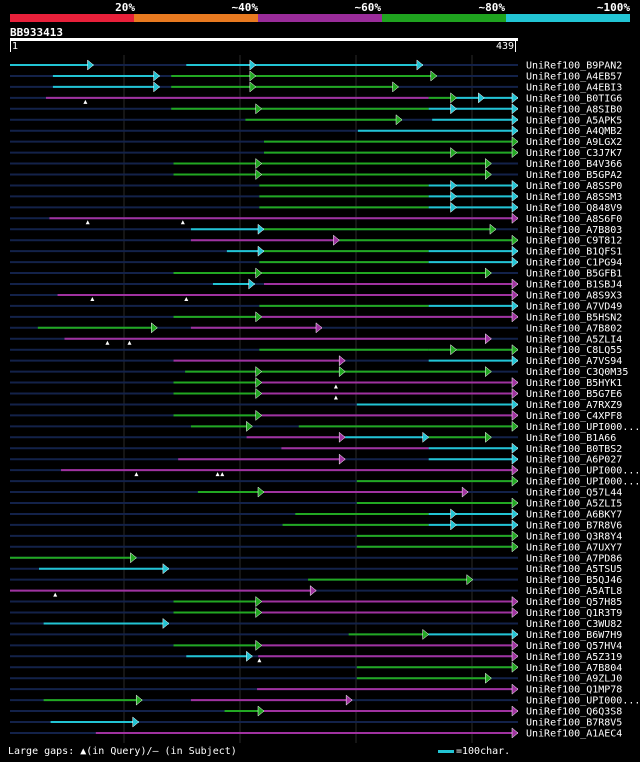 The height and width of the screenshot is (762, 640). Describe the element at coordinates (574, 76) in the screenshot. I see `hit-label: UniRef100_A4EB57` at that location.